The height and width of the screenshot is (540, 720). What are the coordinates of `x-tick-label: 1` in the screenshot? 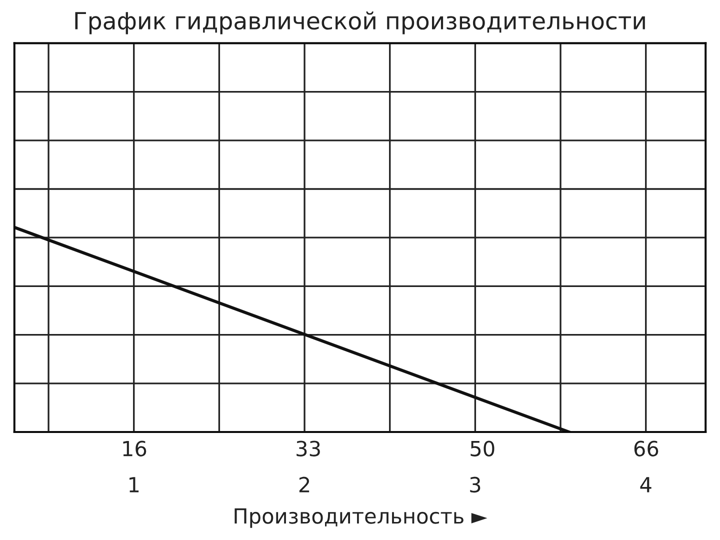 It's located at (134, 484).